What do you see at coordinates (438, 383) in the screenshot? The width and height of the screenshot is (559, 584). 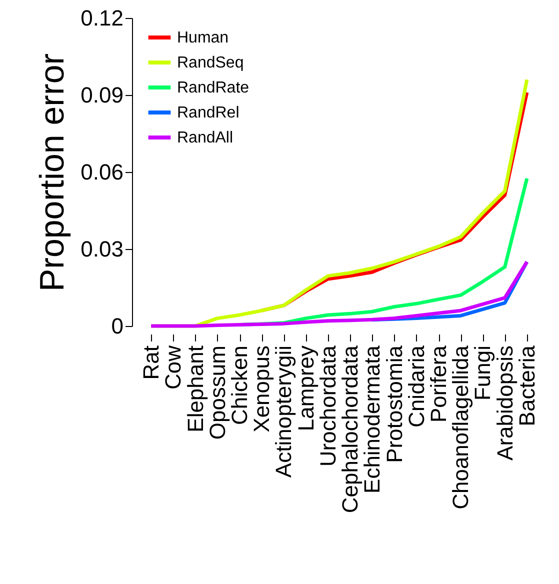 I see `x-tick-label: Porifera` at bounding box center [438, 383].